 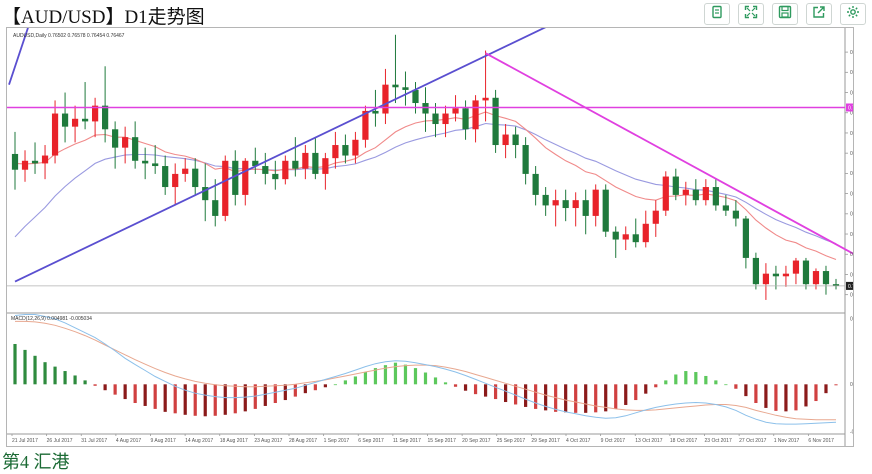 I want to click on share-button, so click(x=819, y=14).